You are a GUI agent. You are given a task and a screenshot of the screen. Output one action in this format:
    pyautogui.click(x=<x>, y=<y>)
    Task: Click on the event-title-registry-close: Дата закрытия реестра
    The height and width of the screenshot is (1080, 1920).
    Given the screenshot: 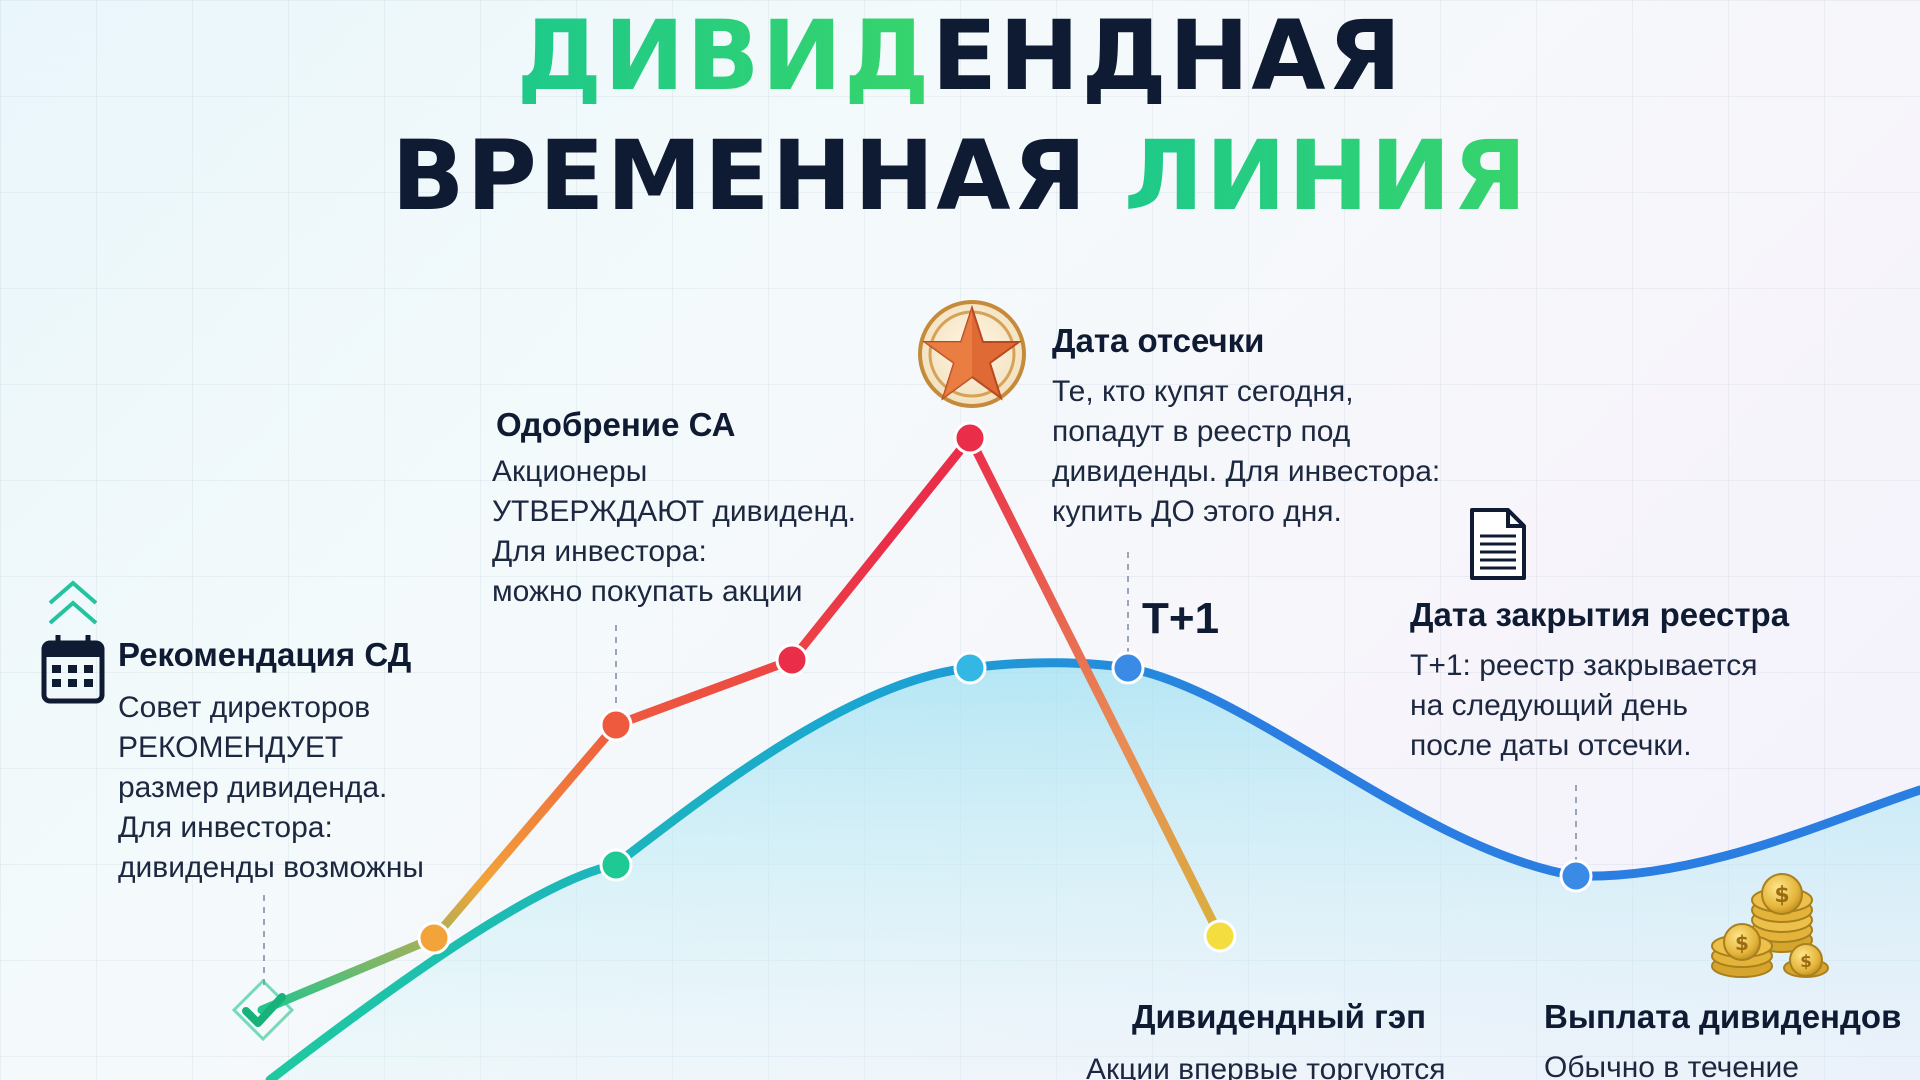 What is the action you would take?
    pyautogui.click(x=1600, y=614)
    